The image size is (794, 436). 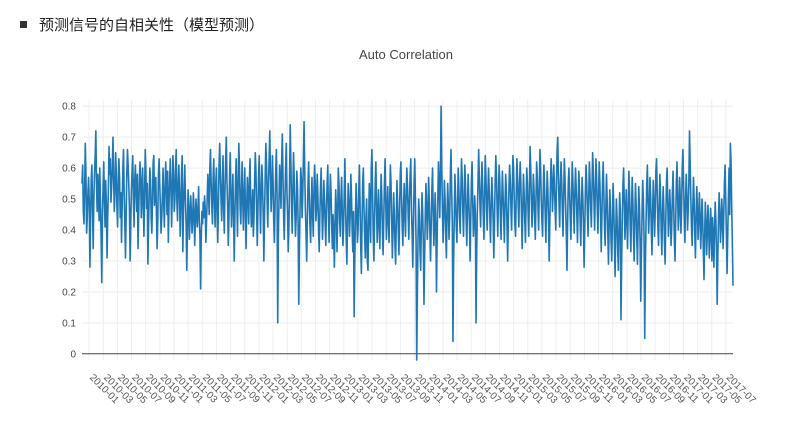 I want to click on chart-title: Auto Correlation, so click(x=406, y=54).